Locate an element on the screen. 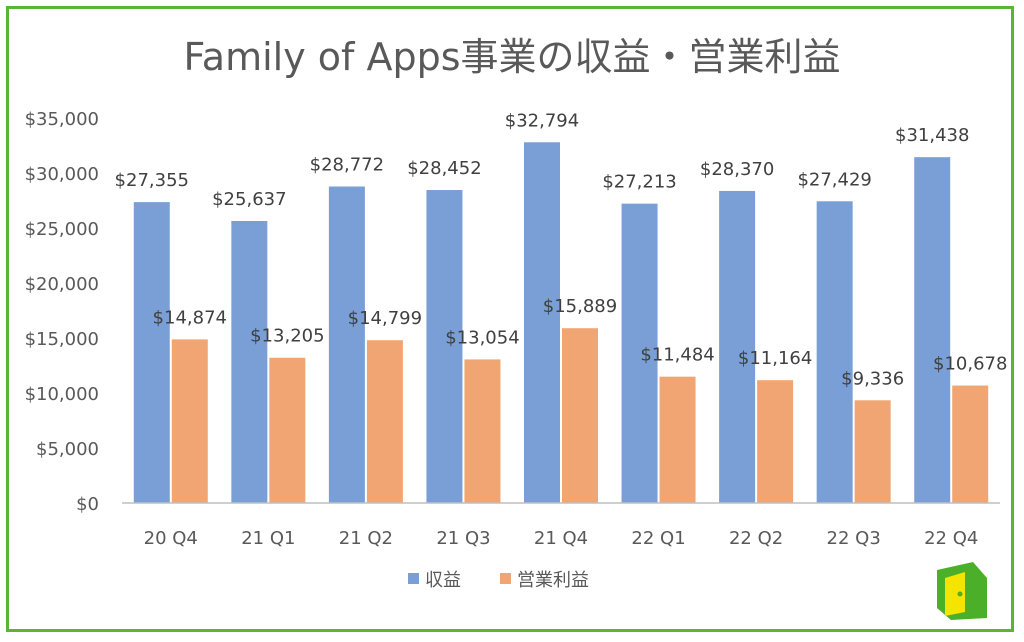  x-tick-label: 22 Q4 is located at coordinates (951, 538).